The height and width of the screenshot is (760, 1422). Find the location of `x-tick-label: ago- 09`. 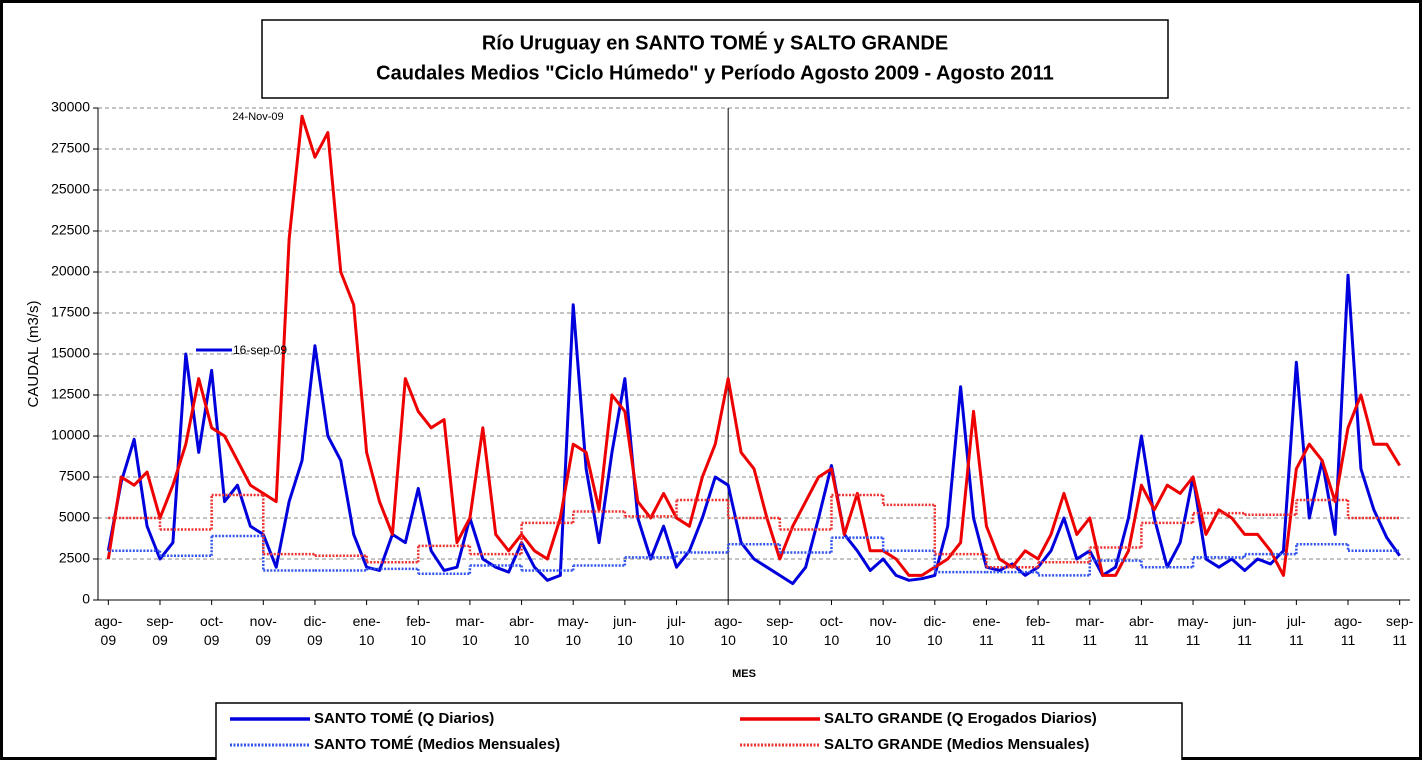

x-tick-label: ago- 09 is located at coordinates (108, 630).